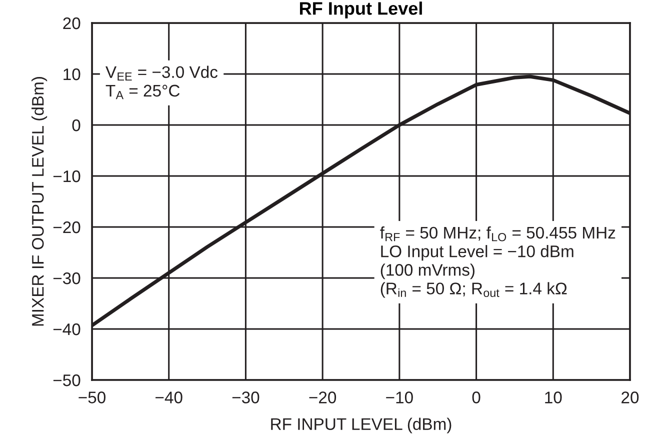 The width and height of the screenshot is (661, 439). I want to click on x-tick-label: −10, so click(399, 398).